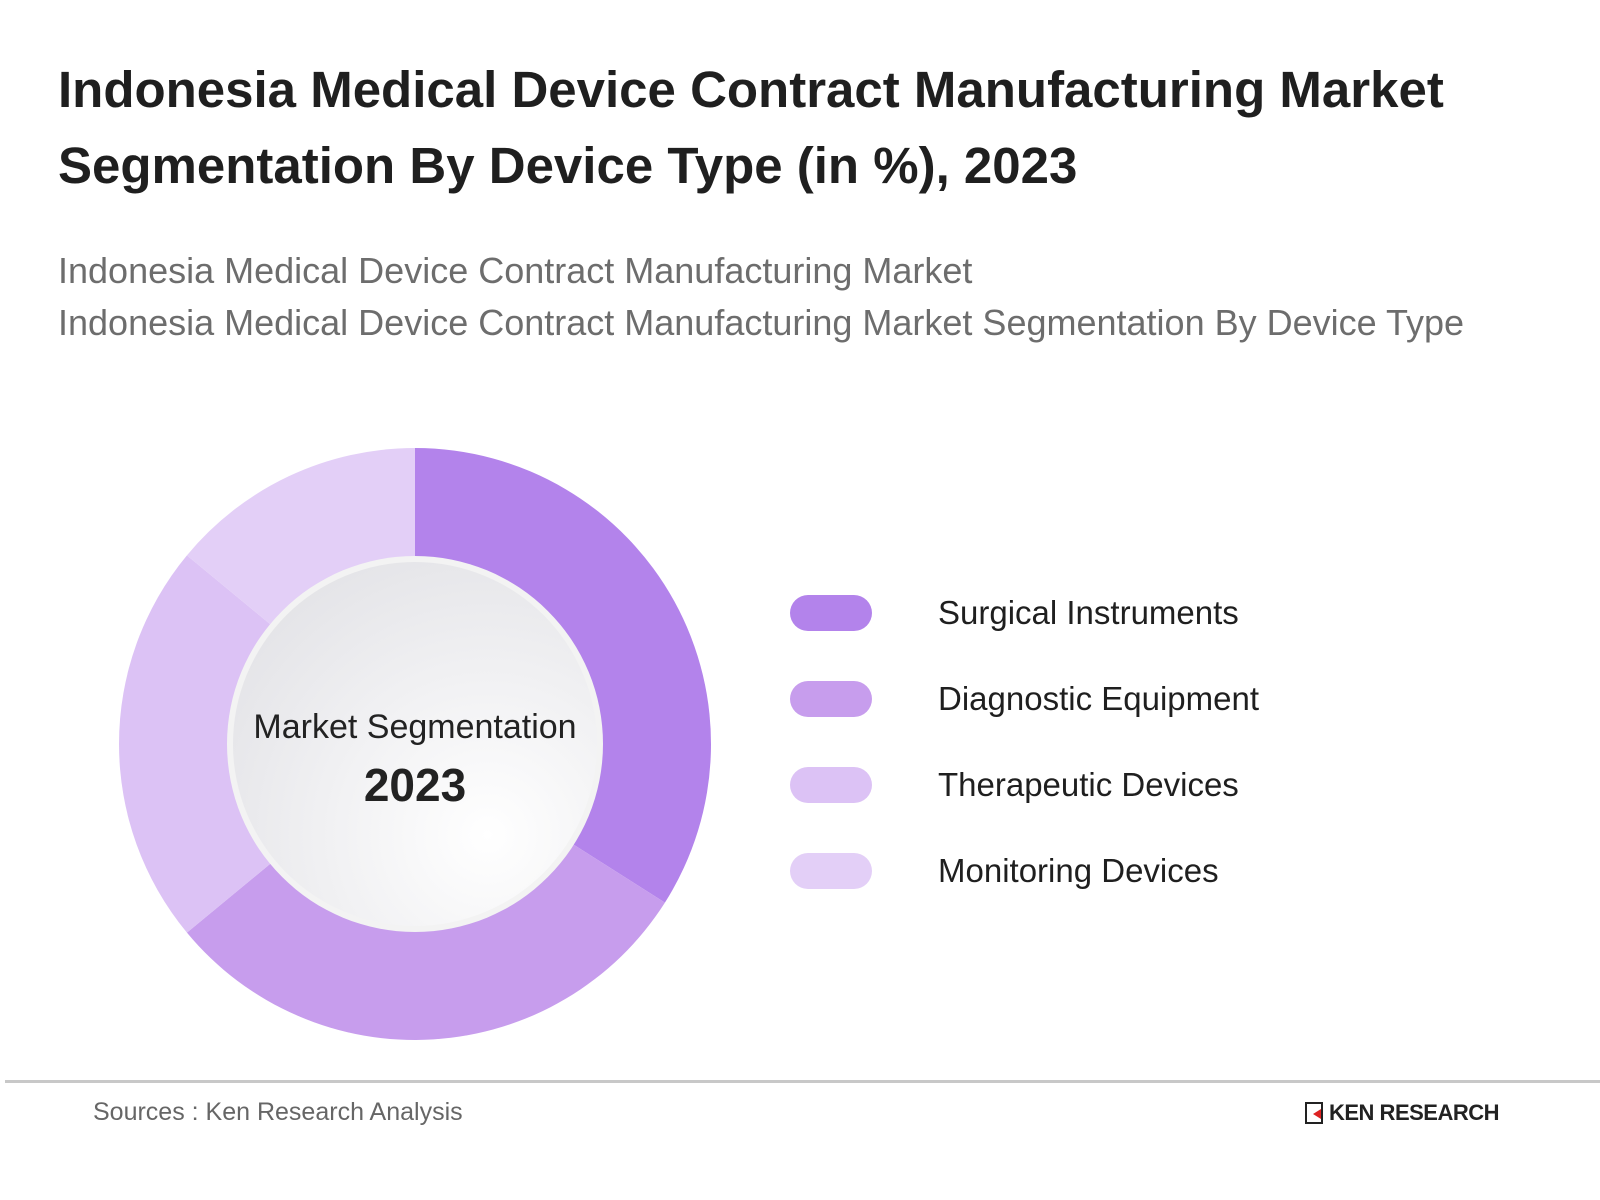 This screenshot has width=1600, height=1200. I want to click on donut-hole, so click(415, 744).